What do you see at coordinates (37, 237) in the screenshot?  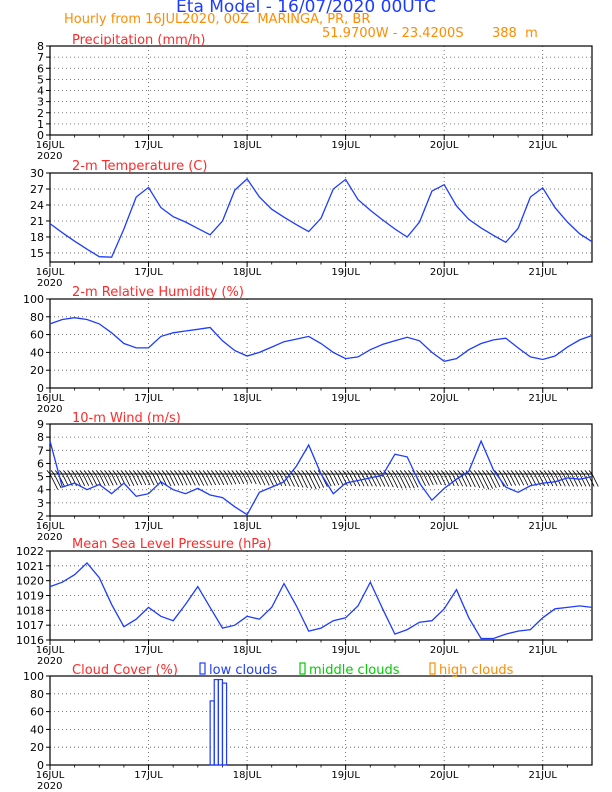 I see `y-tick-label: 18` at bounding box center [37, 237].